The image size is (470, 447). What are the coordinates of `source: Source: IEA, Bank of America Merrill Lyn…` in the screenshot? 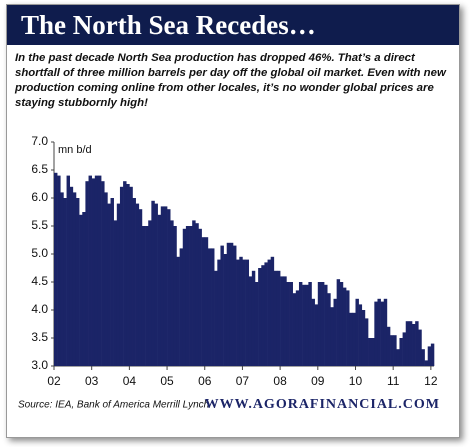 It's located at (114, 405).